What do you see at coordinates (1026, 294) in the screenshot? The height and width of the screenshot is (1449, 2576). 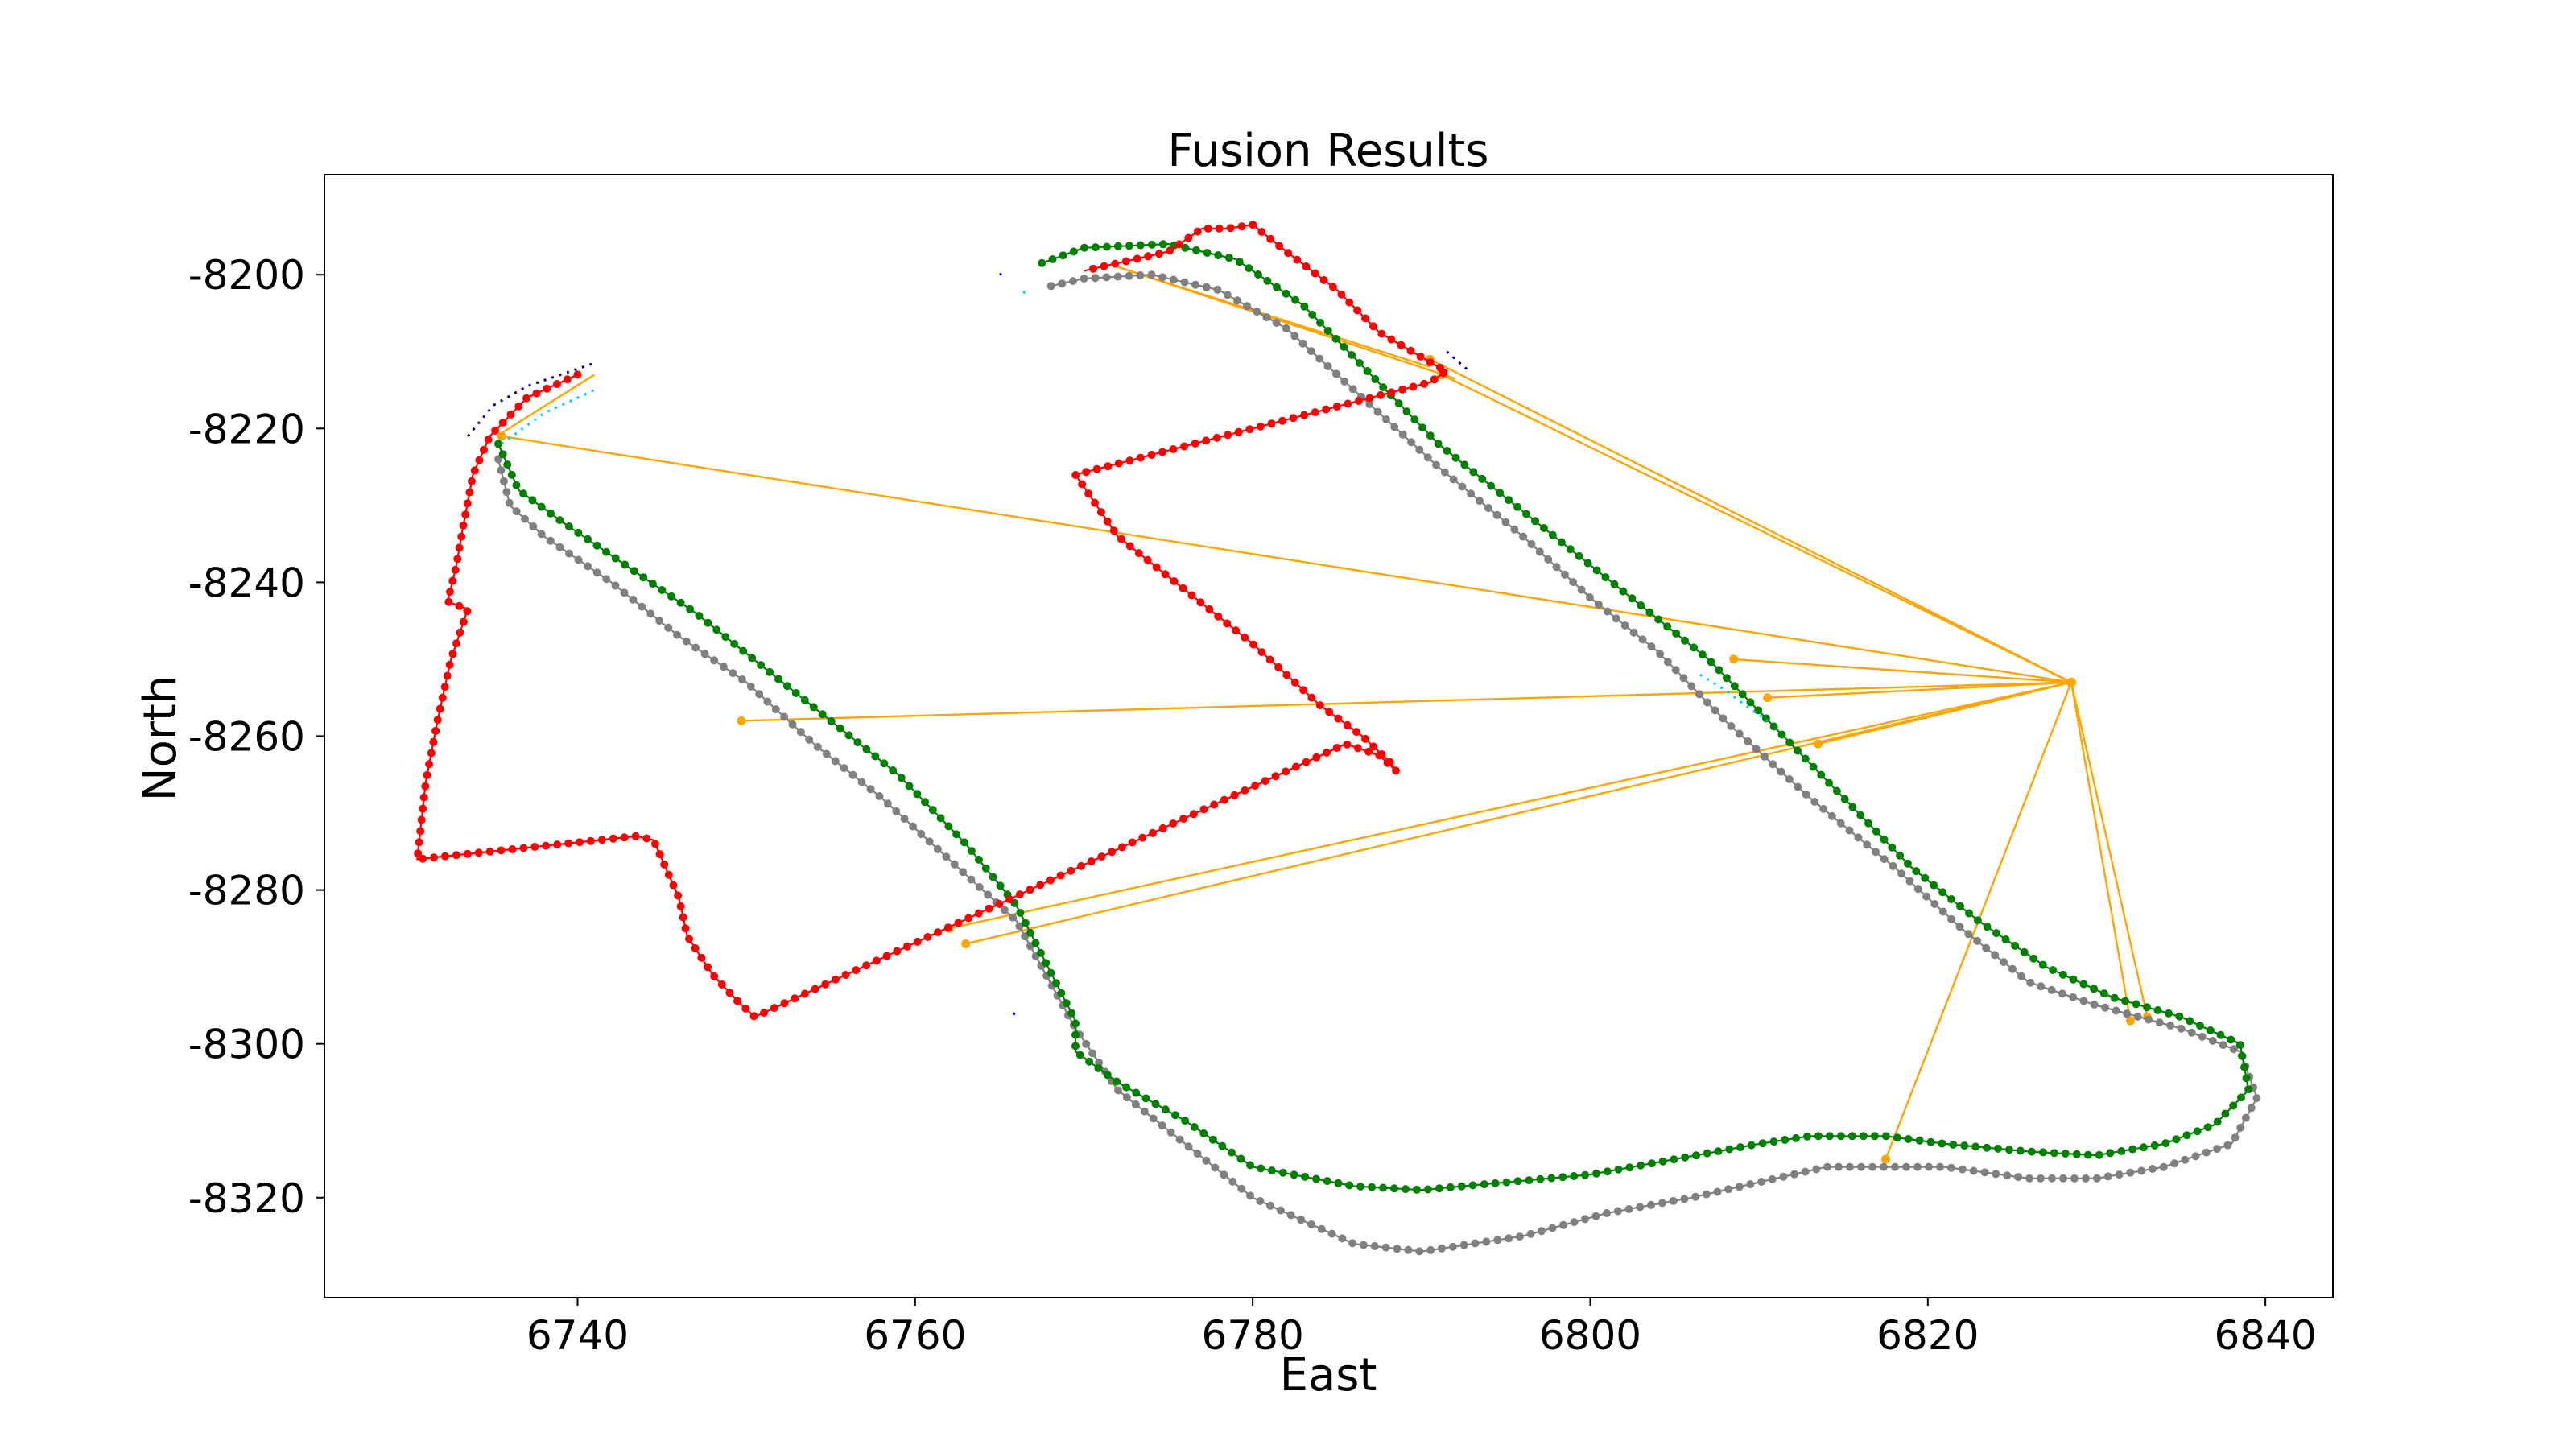 I see `series-line` at bounding box center [1026, 294].